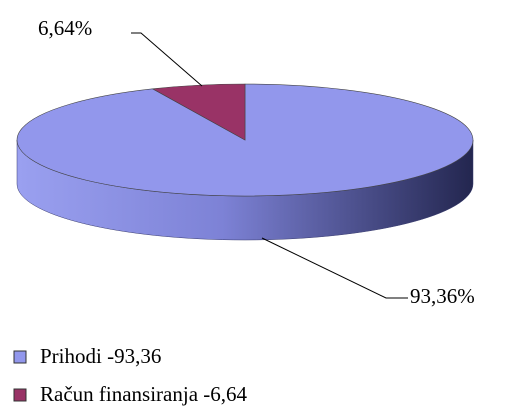 This screenshot has height=412, width=509. Describe the element at coordinates (65, 28) in the screenshot. I see `data-label: 6,64%` at that location.